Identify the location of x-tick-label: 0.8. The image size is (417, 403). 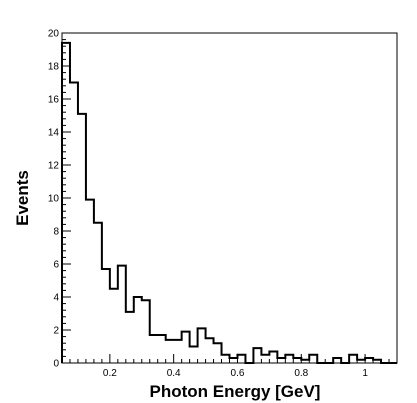
(301, 373).